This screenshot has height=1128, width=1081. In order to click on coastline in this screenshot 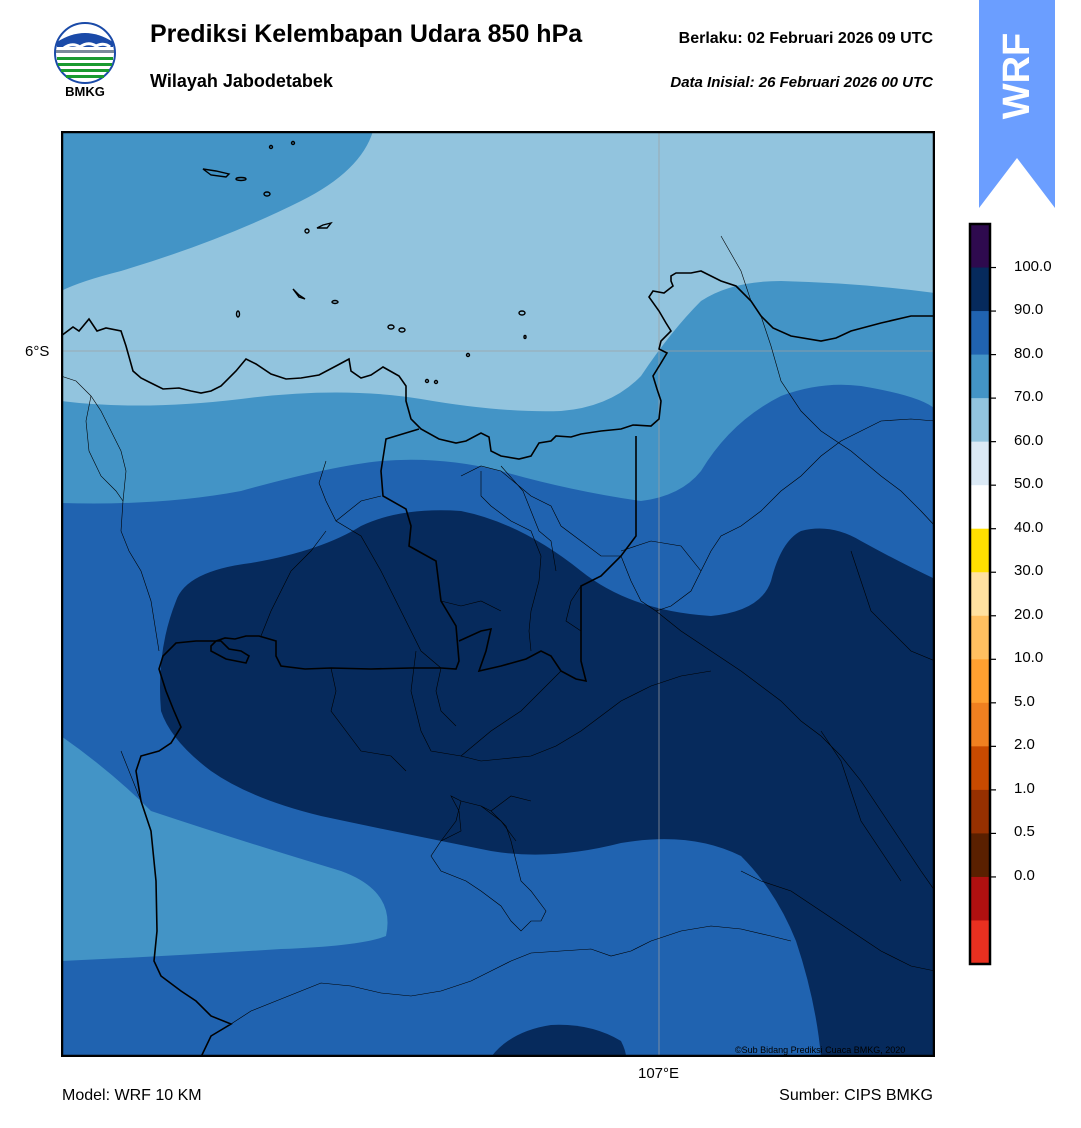, I will do `click(498, 365)`.